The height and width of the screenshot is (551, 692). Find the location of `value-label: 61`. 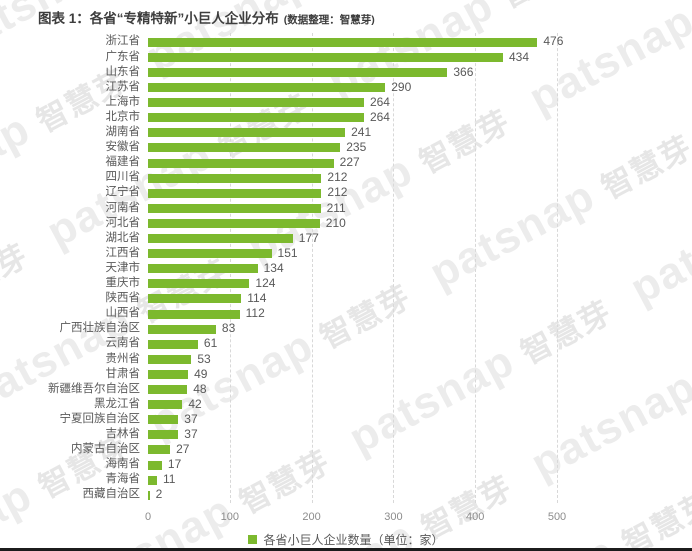

value-label: 61 is located at coordinates (210, 343).